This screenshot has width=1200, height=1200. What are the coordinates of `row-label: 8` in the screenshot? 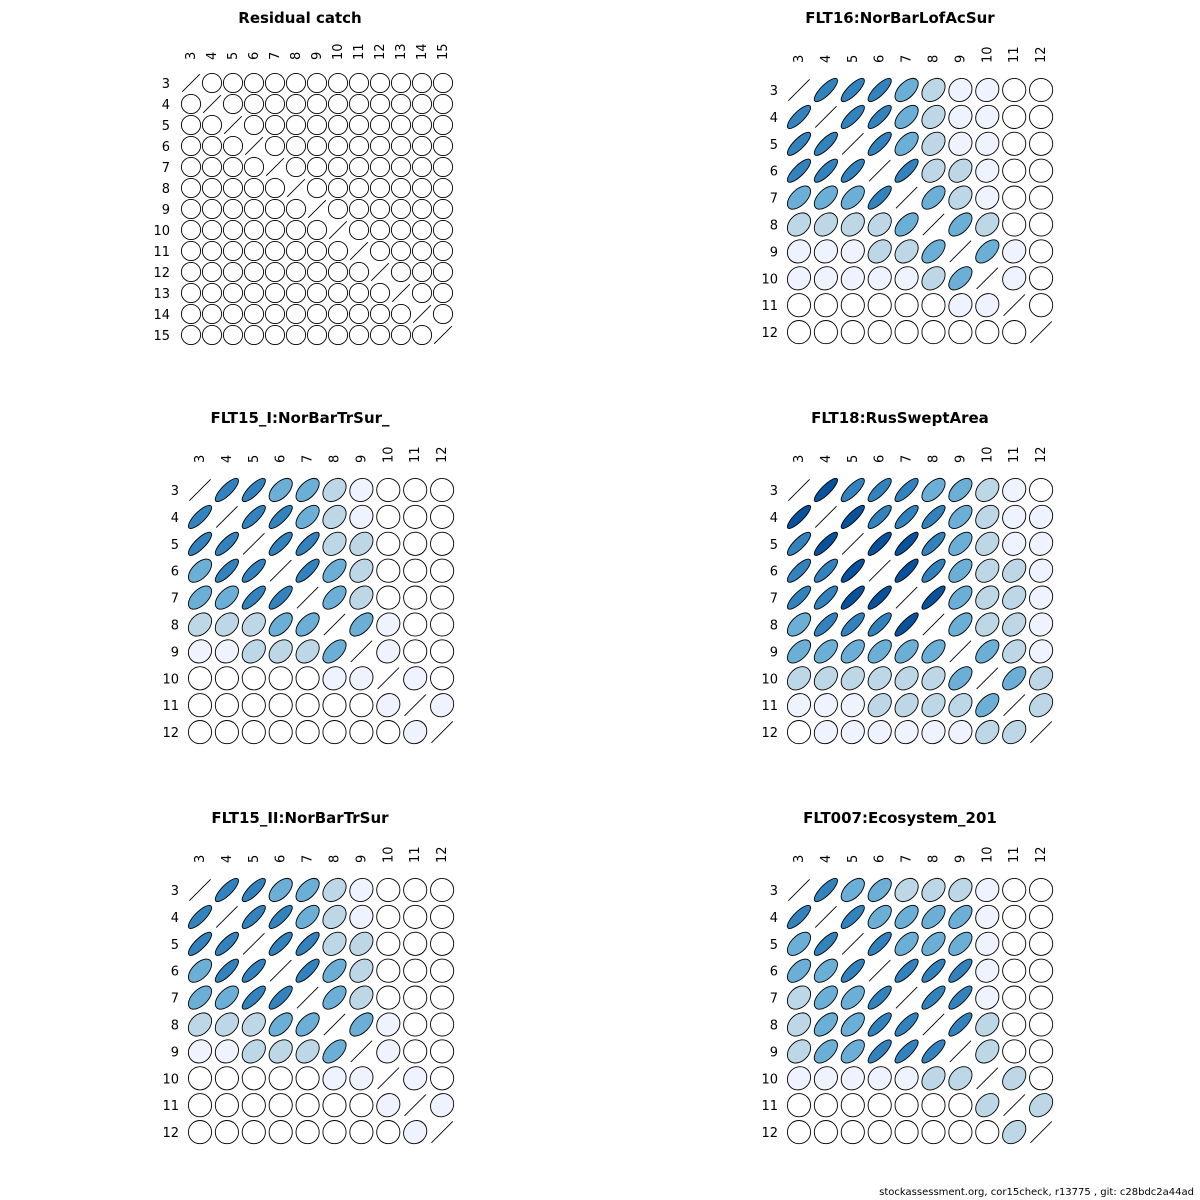 It's located at (774, 226).